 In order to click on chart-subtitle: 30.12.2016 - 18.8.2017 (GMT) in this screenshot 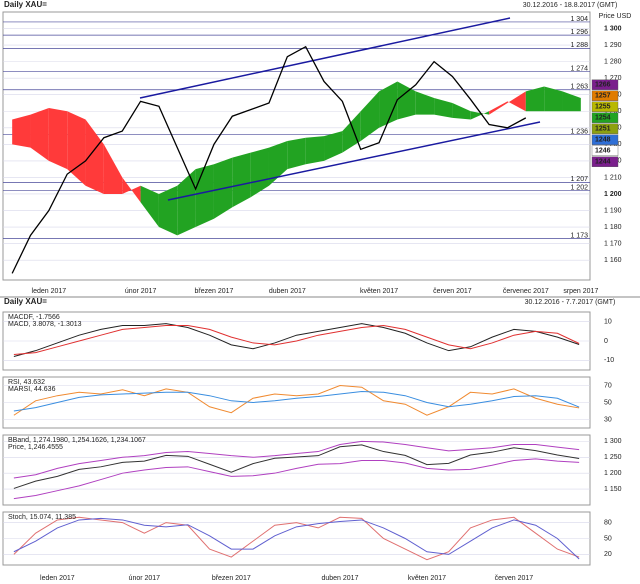, I will do `click(570, 5)`.